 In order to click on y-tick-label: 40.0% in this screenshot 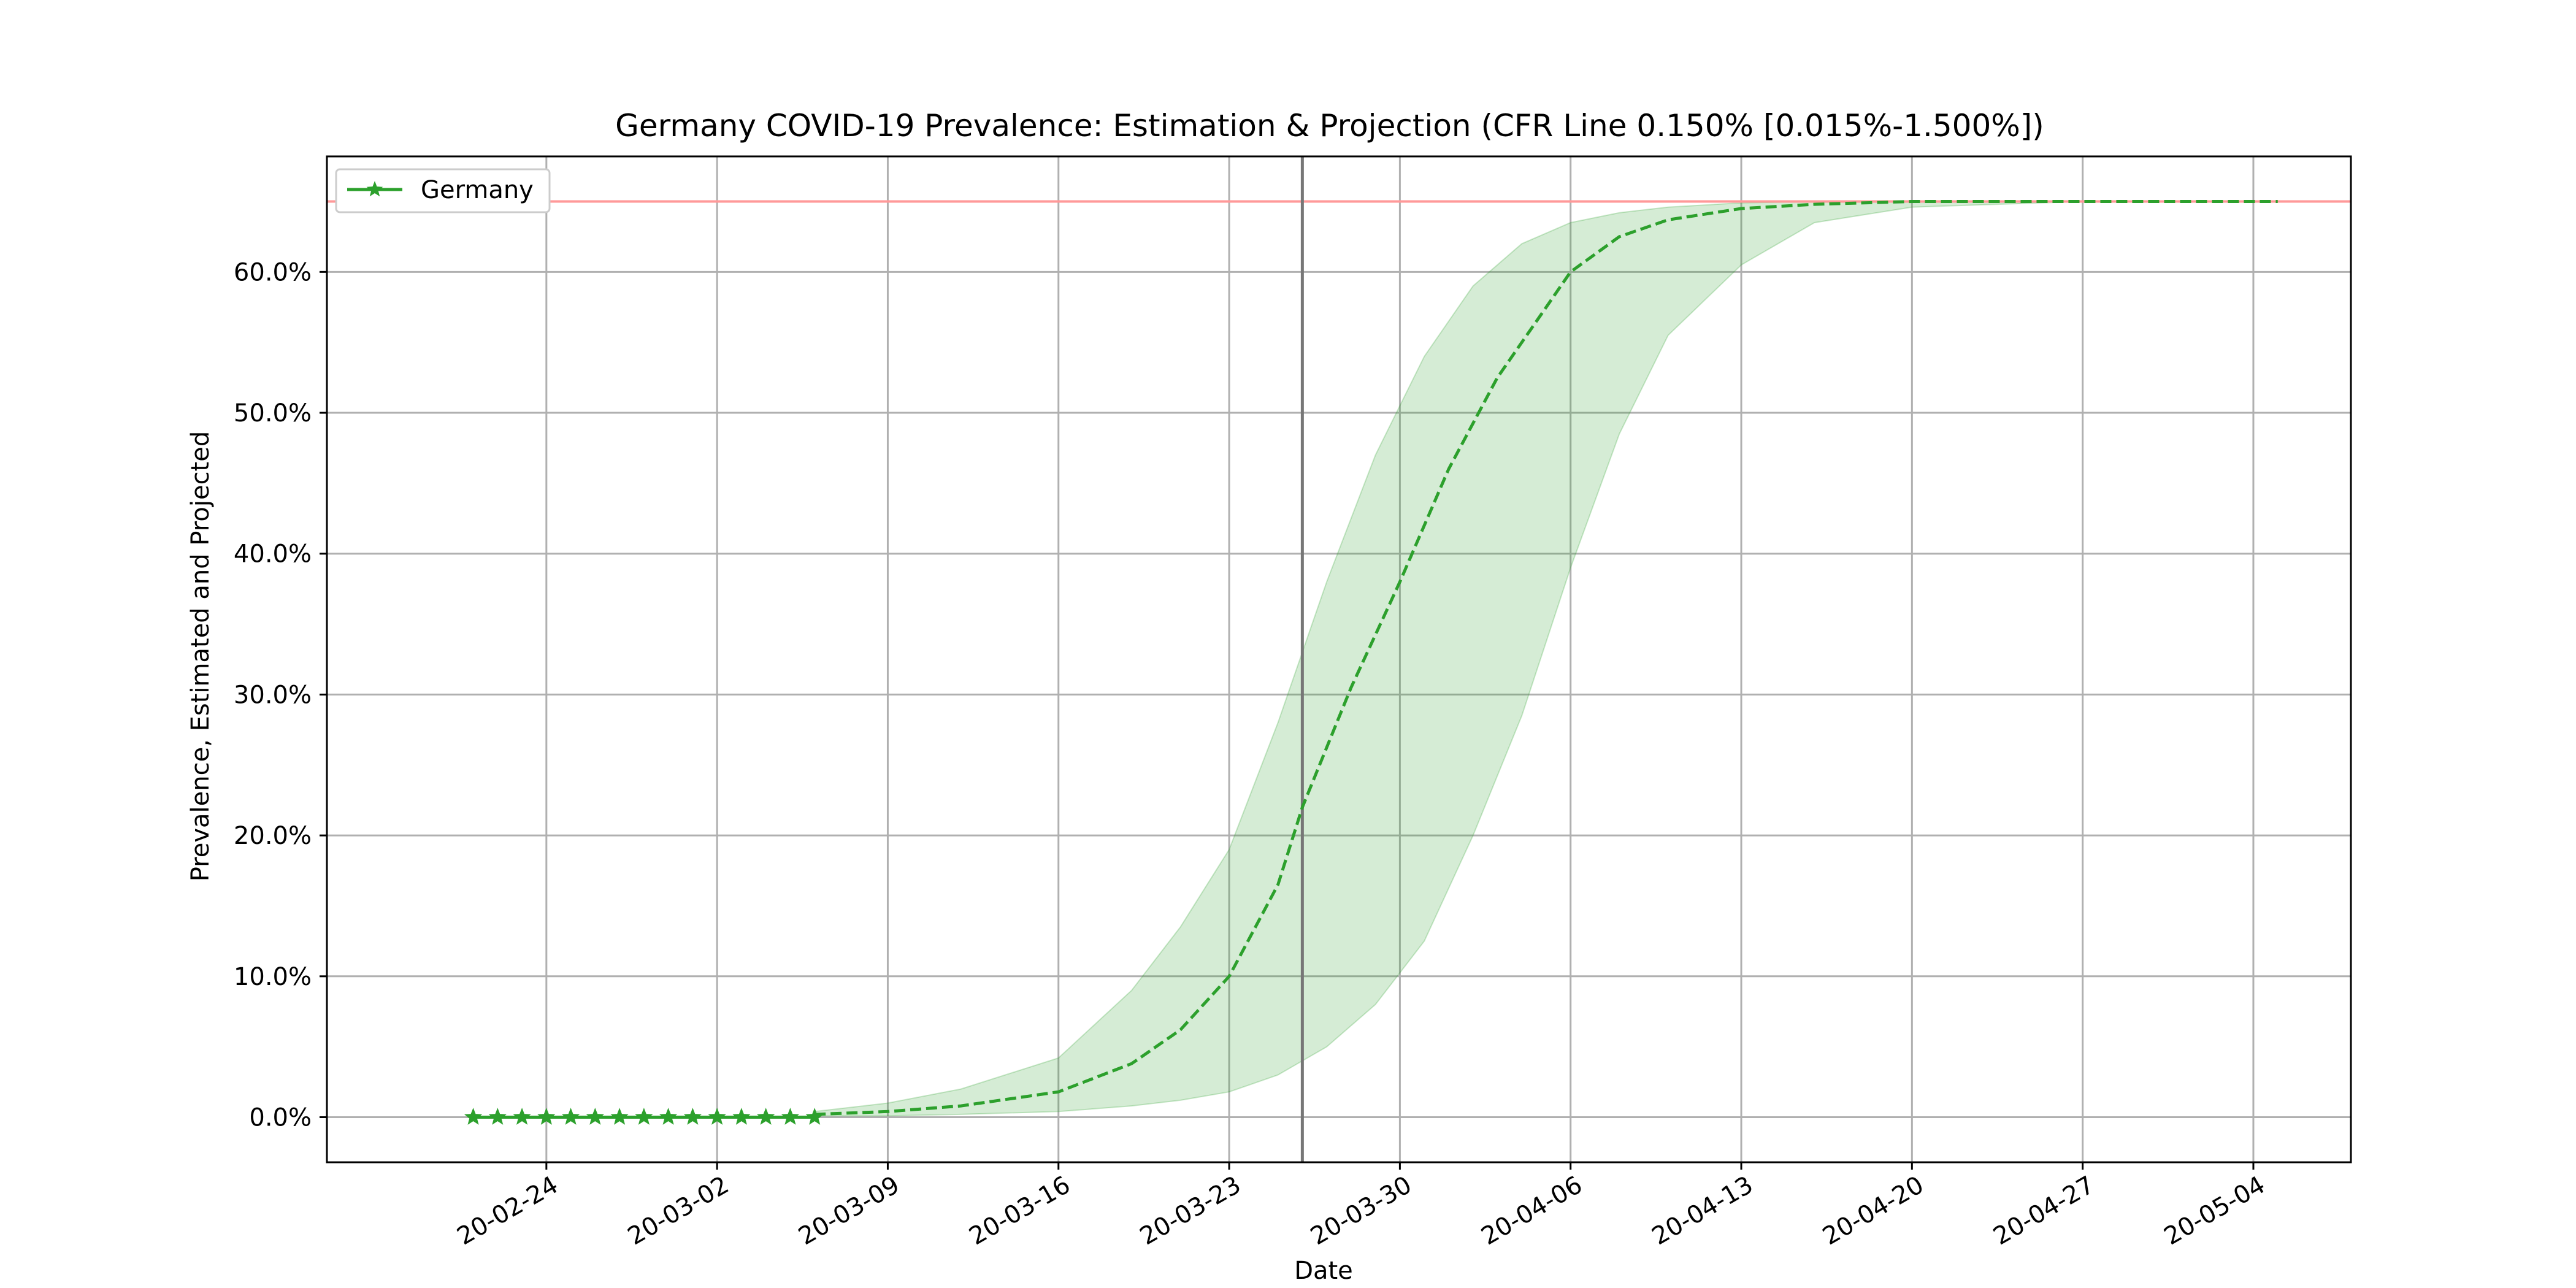, I will do `click(273, 554)`.